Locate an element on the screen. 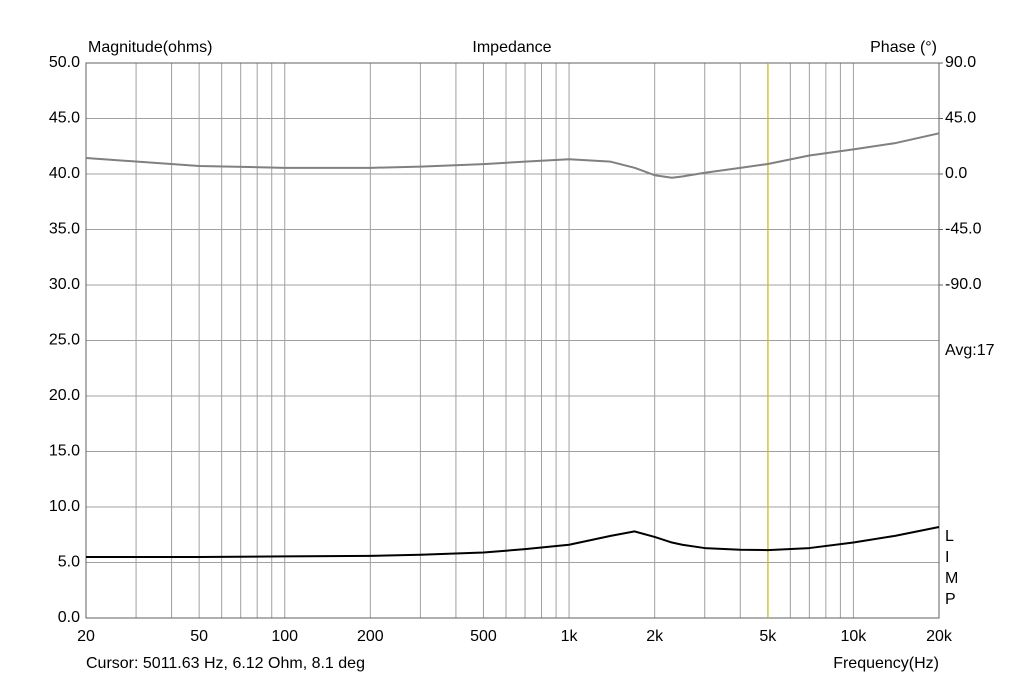 This screenshot has width=1024, height=680. y-tick-label: 0.0 is located at coordinates (69, 617).